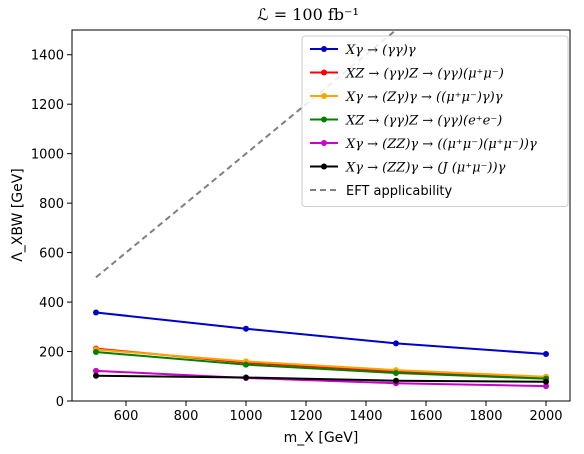 The height and width of the screenshot is (454, 584). What do you see at coordinates (425, 168) in the screenshot?
I see `legend-label: Xγ → (ZZ)γ → (J (μ⁺μ⁻))γ` at bounding box center [425, 168].